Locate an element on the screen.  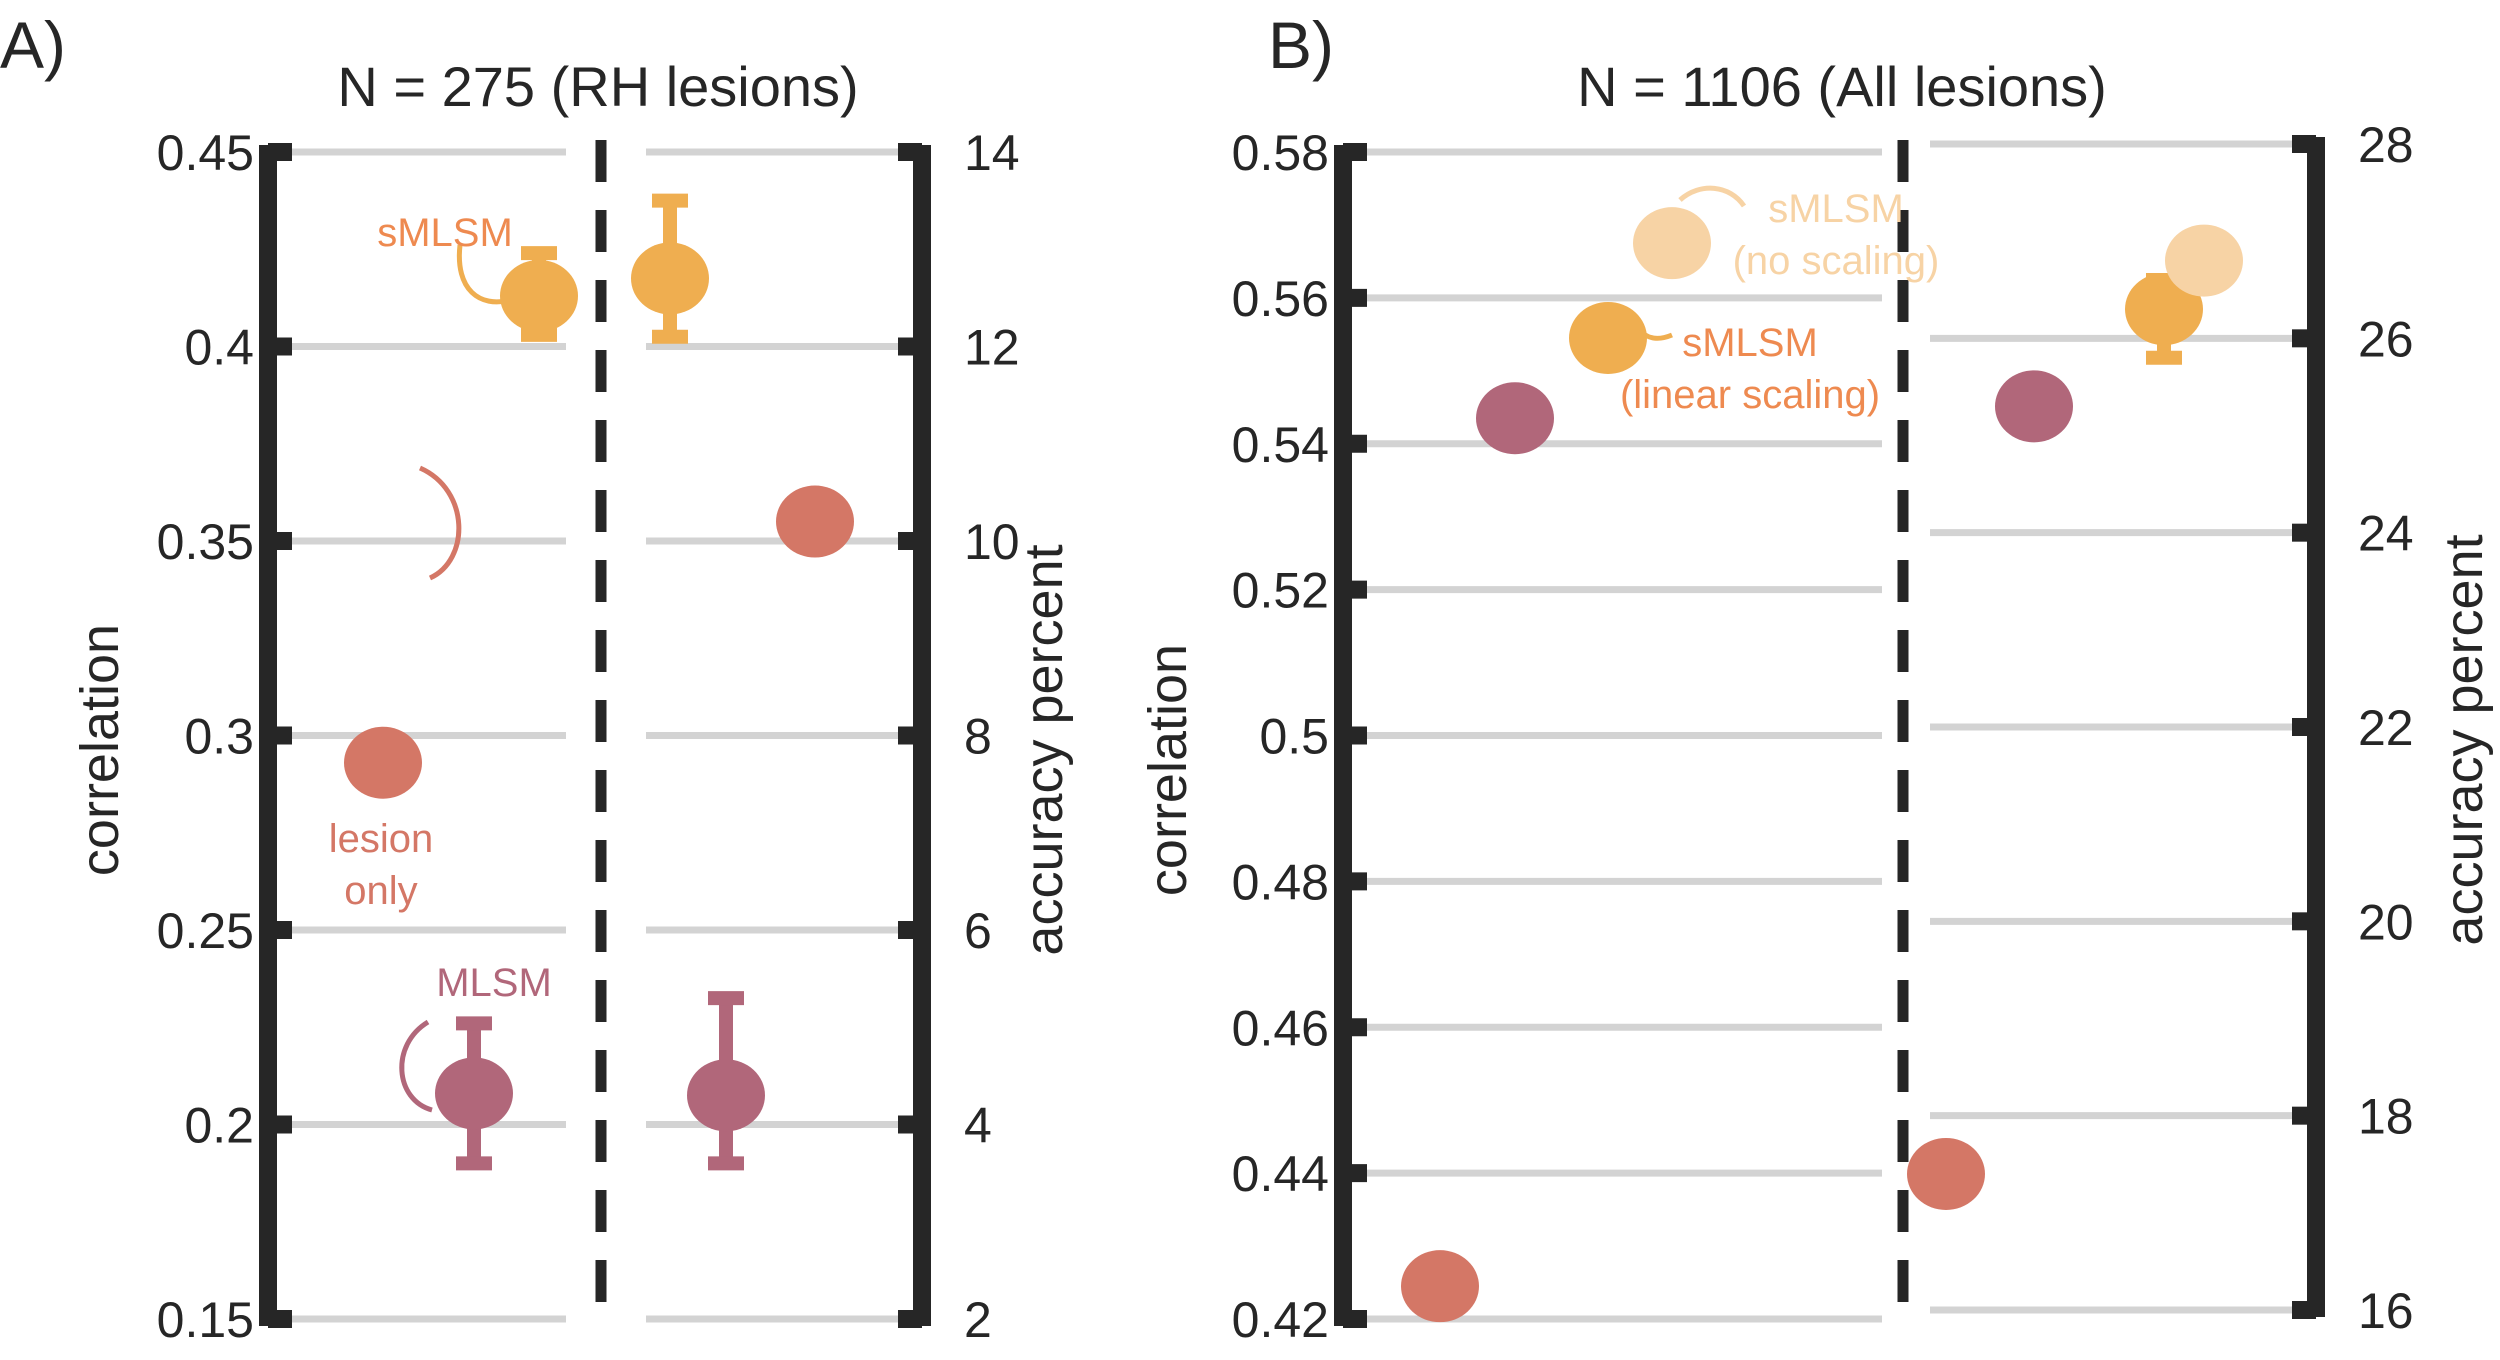
panel-a-label: A) is located at coordinates (33, 45).